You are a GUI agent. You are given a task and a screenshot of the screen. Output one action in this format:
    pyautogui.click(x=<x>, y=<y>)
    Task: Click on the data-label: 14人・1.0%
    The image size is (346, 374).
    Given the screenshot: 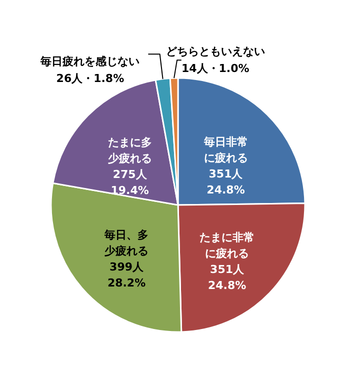 What is the action you would take?
    pyautogui.click(x=215, y=69)
    